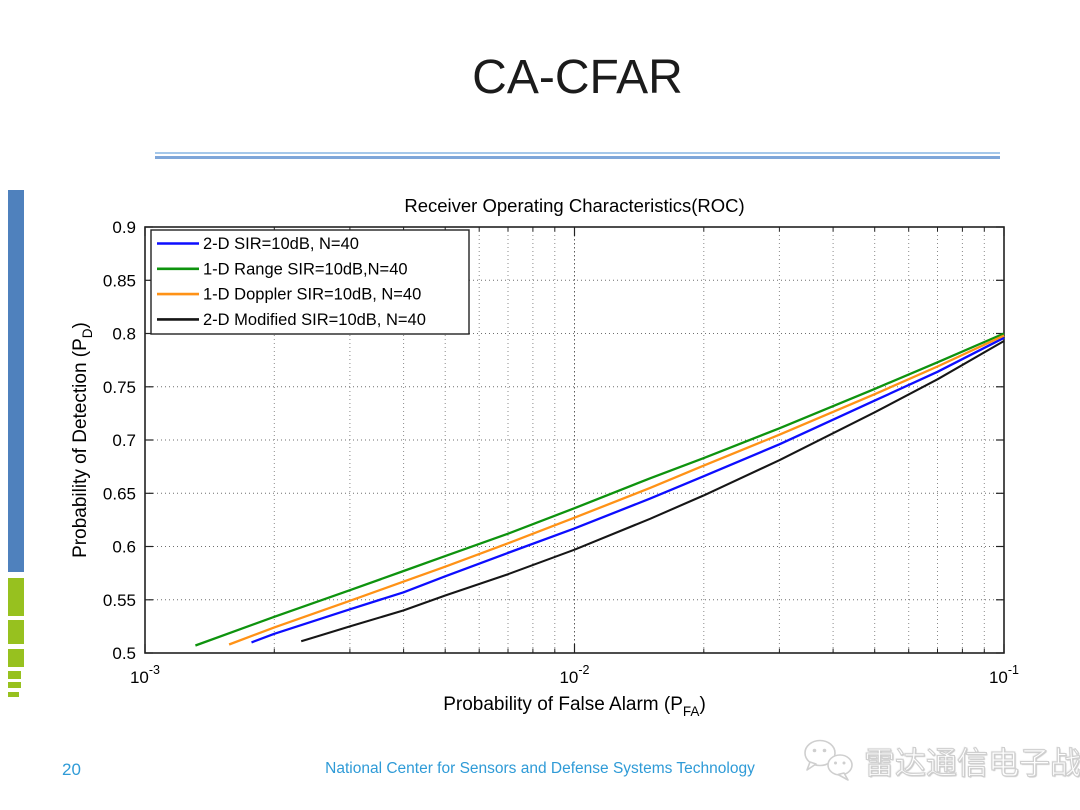  I want to click on y-tick-label: 0.7, so click(124, 440).